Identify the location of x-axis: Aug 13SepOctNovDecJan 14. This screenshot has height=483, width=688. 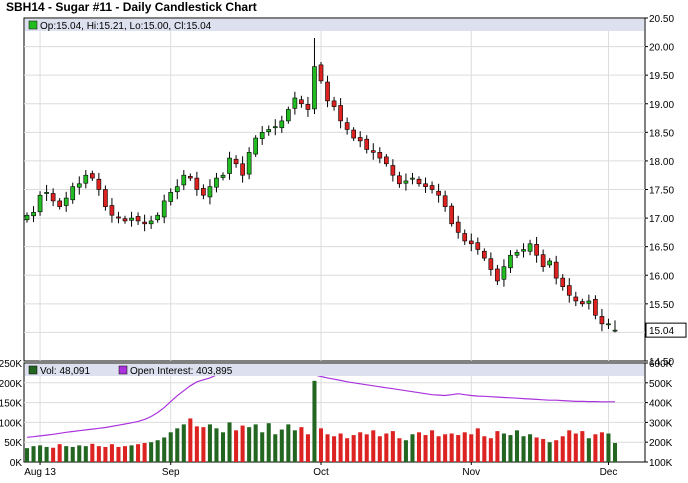
(321, 470).